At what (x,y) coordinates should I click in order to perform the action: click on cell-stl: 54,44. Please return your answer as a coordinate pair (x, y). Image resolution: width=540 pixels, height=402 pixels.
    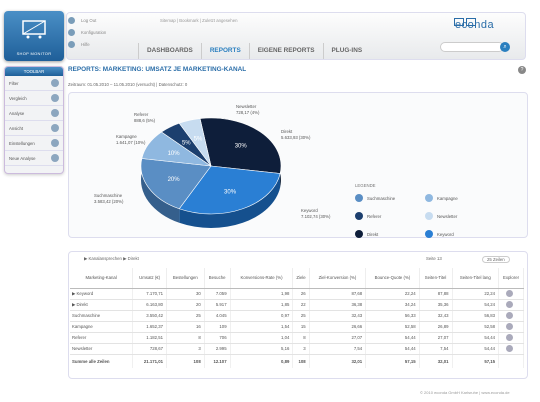
    Looking at the image, I should click on (476, 338).